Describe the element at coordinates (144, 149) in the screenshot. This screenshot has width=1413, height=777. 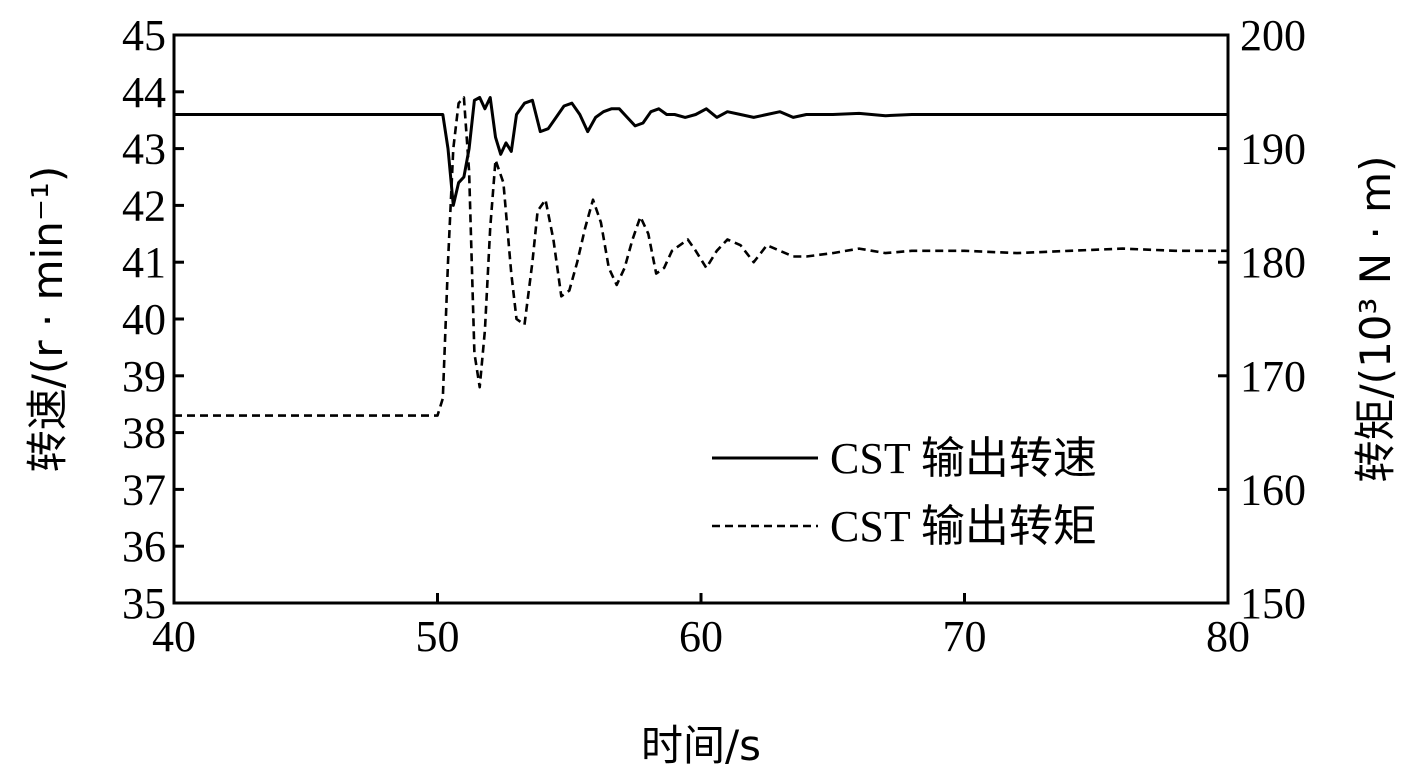
I see `y-left-tick-label: 43` at that location.